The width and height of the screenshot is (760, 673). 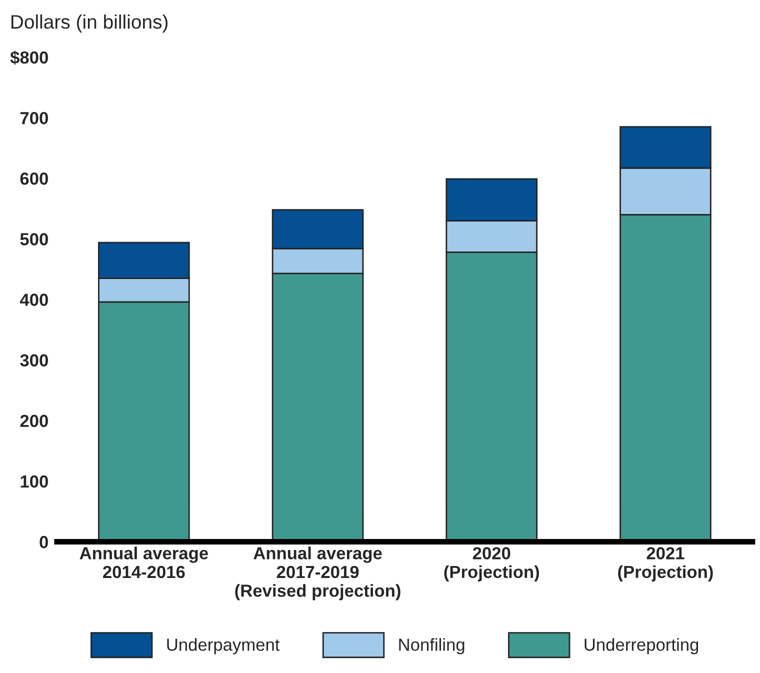 What do you see at coordinates (29, 57) in the screenshot?
I see `y-tick-label: $800` at bounding box center [29, 57].